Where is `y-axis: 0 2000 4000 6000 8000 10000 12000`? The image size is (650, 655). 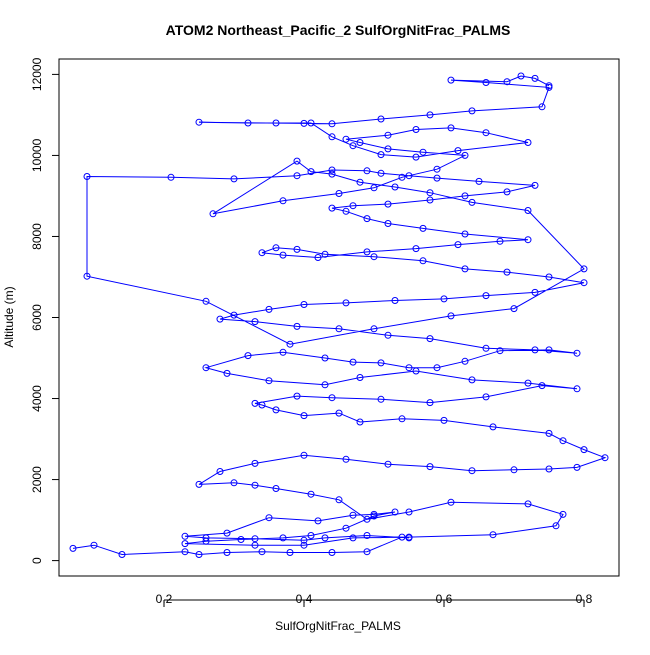
y-axis: 0 2000 4000 6000 8000 10000 12000 is located at coordinates (45, 310).